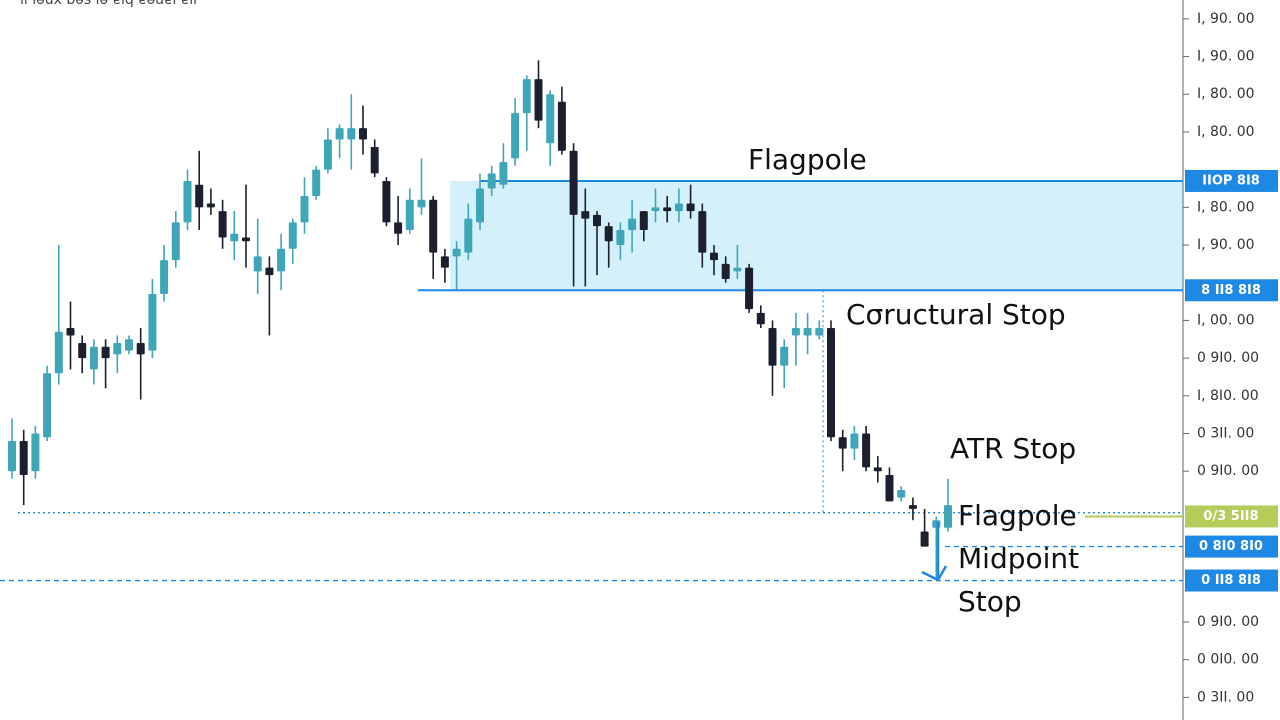 The width and height of the screenshot is (1280, 720). I want to click on level-tag-label: 8 II8 8I8, so click(1231, 290).